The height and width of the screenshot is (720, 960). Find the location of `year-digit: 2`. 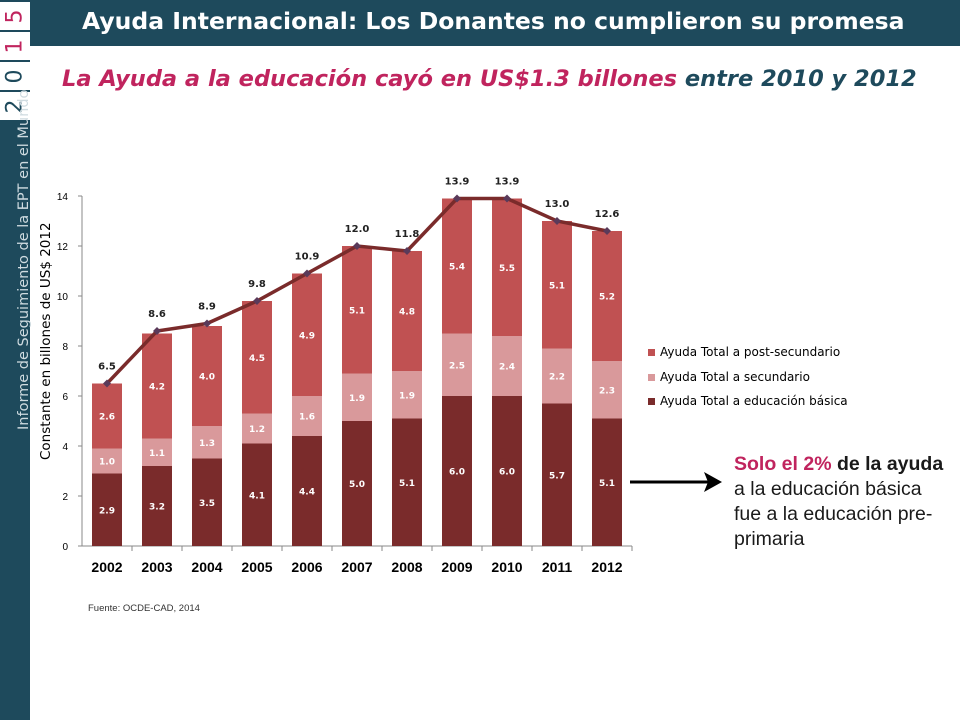

year-digit: 2 is located at coordinates (15, 106).